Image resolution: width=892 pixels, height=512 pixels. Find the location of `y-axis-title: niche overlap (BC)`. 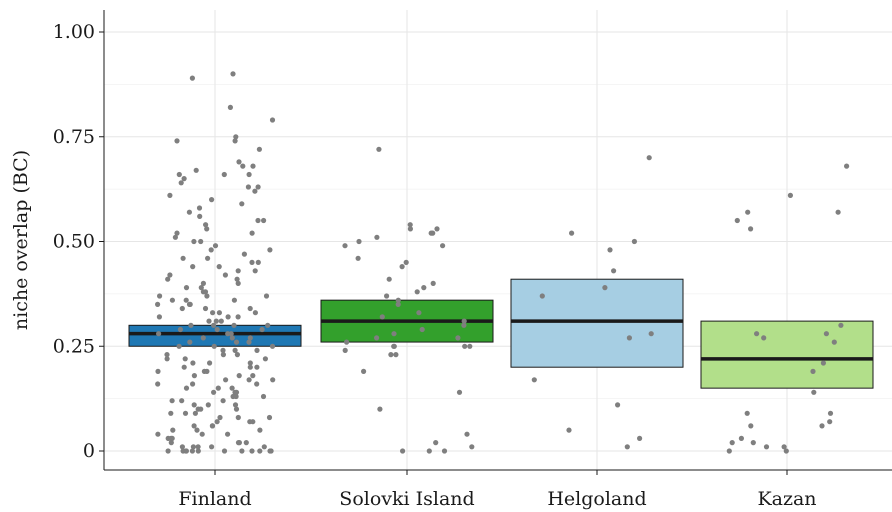

y-axis-title: niche overlap (BC) is located at coordinates (21, 240).